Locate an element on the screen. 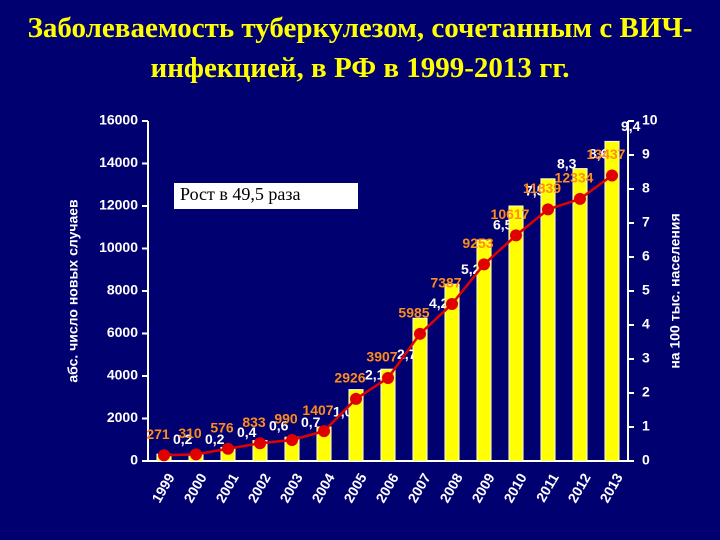 The image size is (720, 540). y-tick-label: 10000 is located at coordinates (118, 247).